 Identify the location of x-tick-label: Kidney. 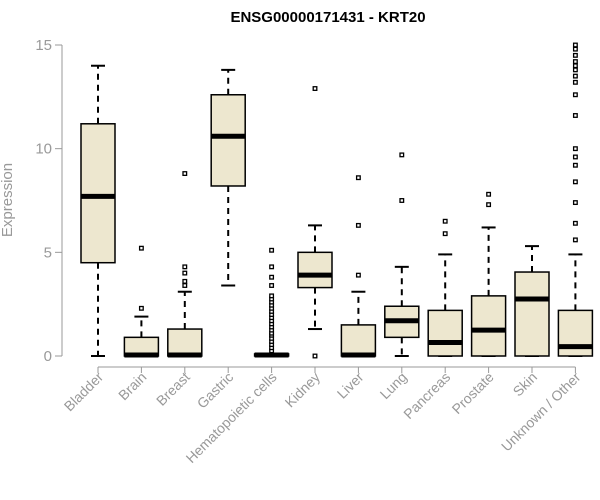
(303, 390).